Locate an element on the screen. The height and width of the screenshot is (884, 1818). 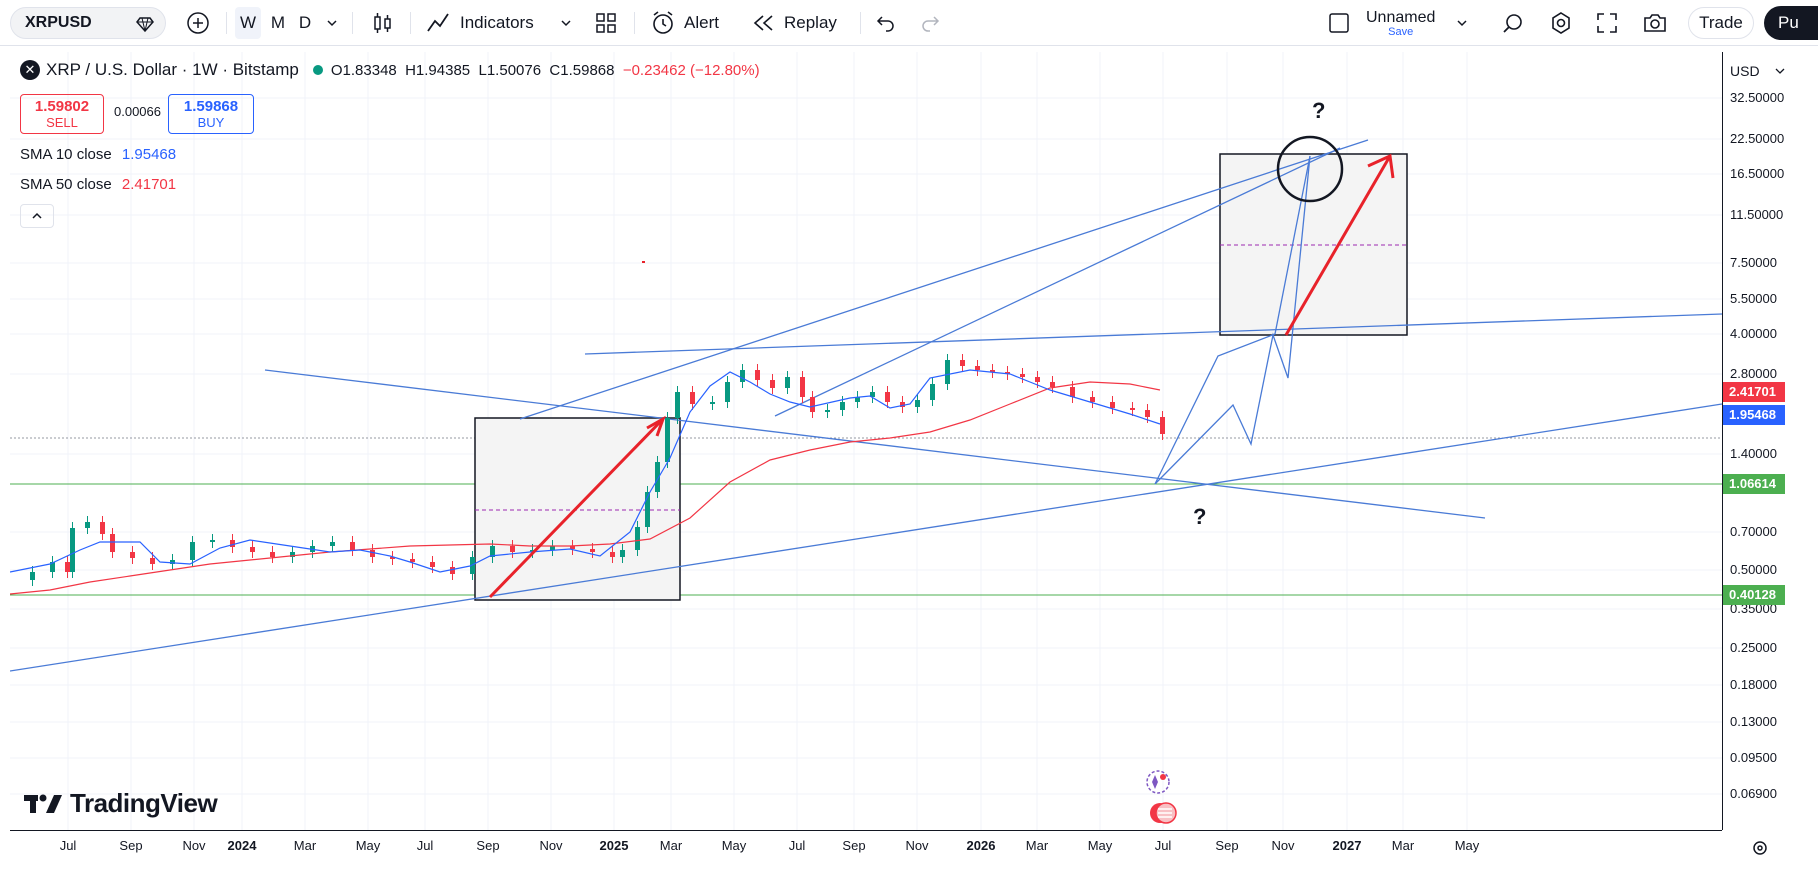
add-symbol-button is located at coordinates (198, 23).